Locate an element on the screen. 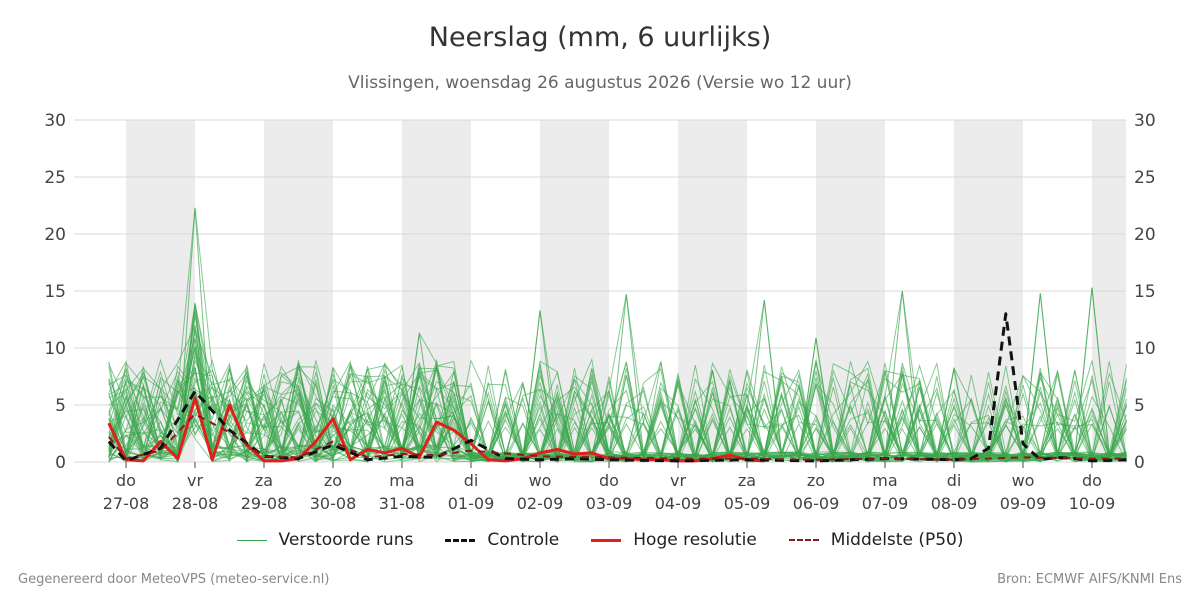 Image resolution: width=1200 pixels, height=600 pixels. legend-item-median: Middelste (P50) is located at coordinates (876, 540).